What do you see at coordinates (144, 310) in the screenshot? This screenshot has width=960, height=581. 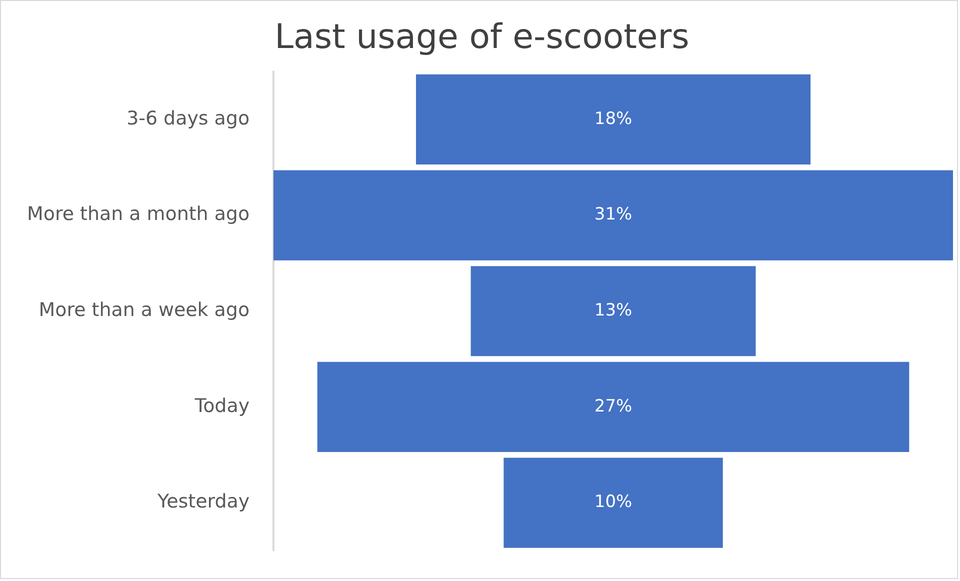 I see `category-label: More than a week ago` at bounding box center [144, 310].